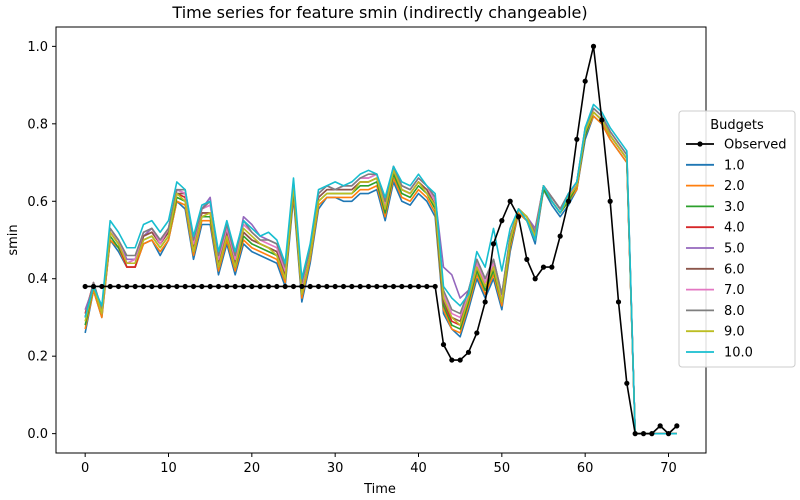  What do you see at coordinates (734, 311) in the screenshot?
I see `legend-label: 8.0` at bounding box center [734, 311].